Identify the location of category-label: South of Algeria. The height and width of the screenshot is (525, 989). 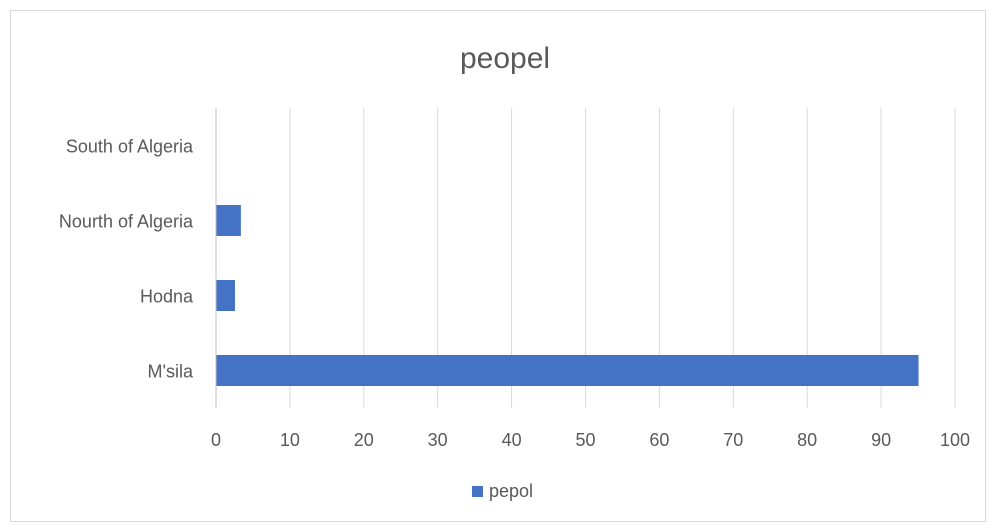
(130, 147).